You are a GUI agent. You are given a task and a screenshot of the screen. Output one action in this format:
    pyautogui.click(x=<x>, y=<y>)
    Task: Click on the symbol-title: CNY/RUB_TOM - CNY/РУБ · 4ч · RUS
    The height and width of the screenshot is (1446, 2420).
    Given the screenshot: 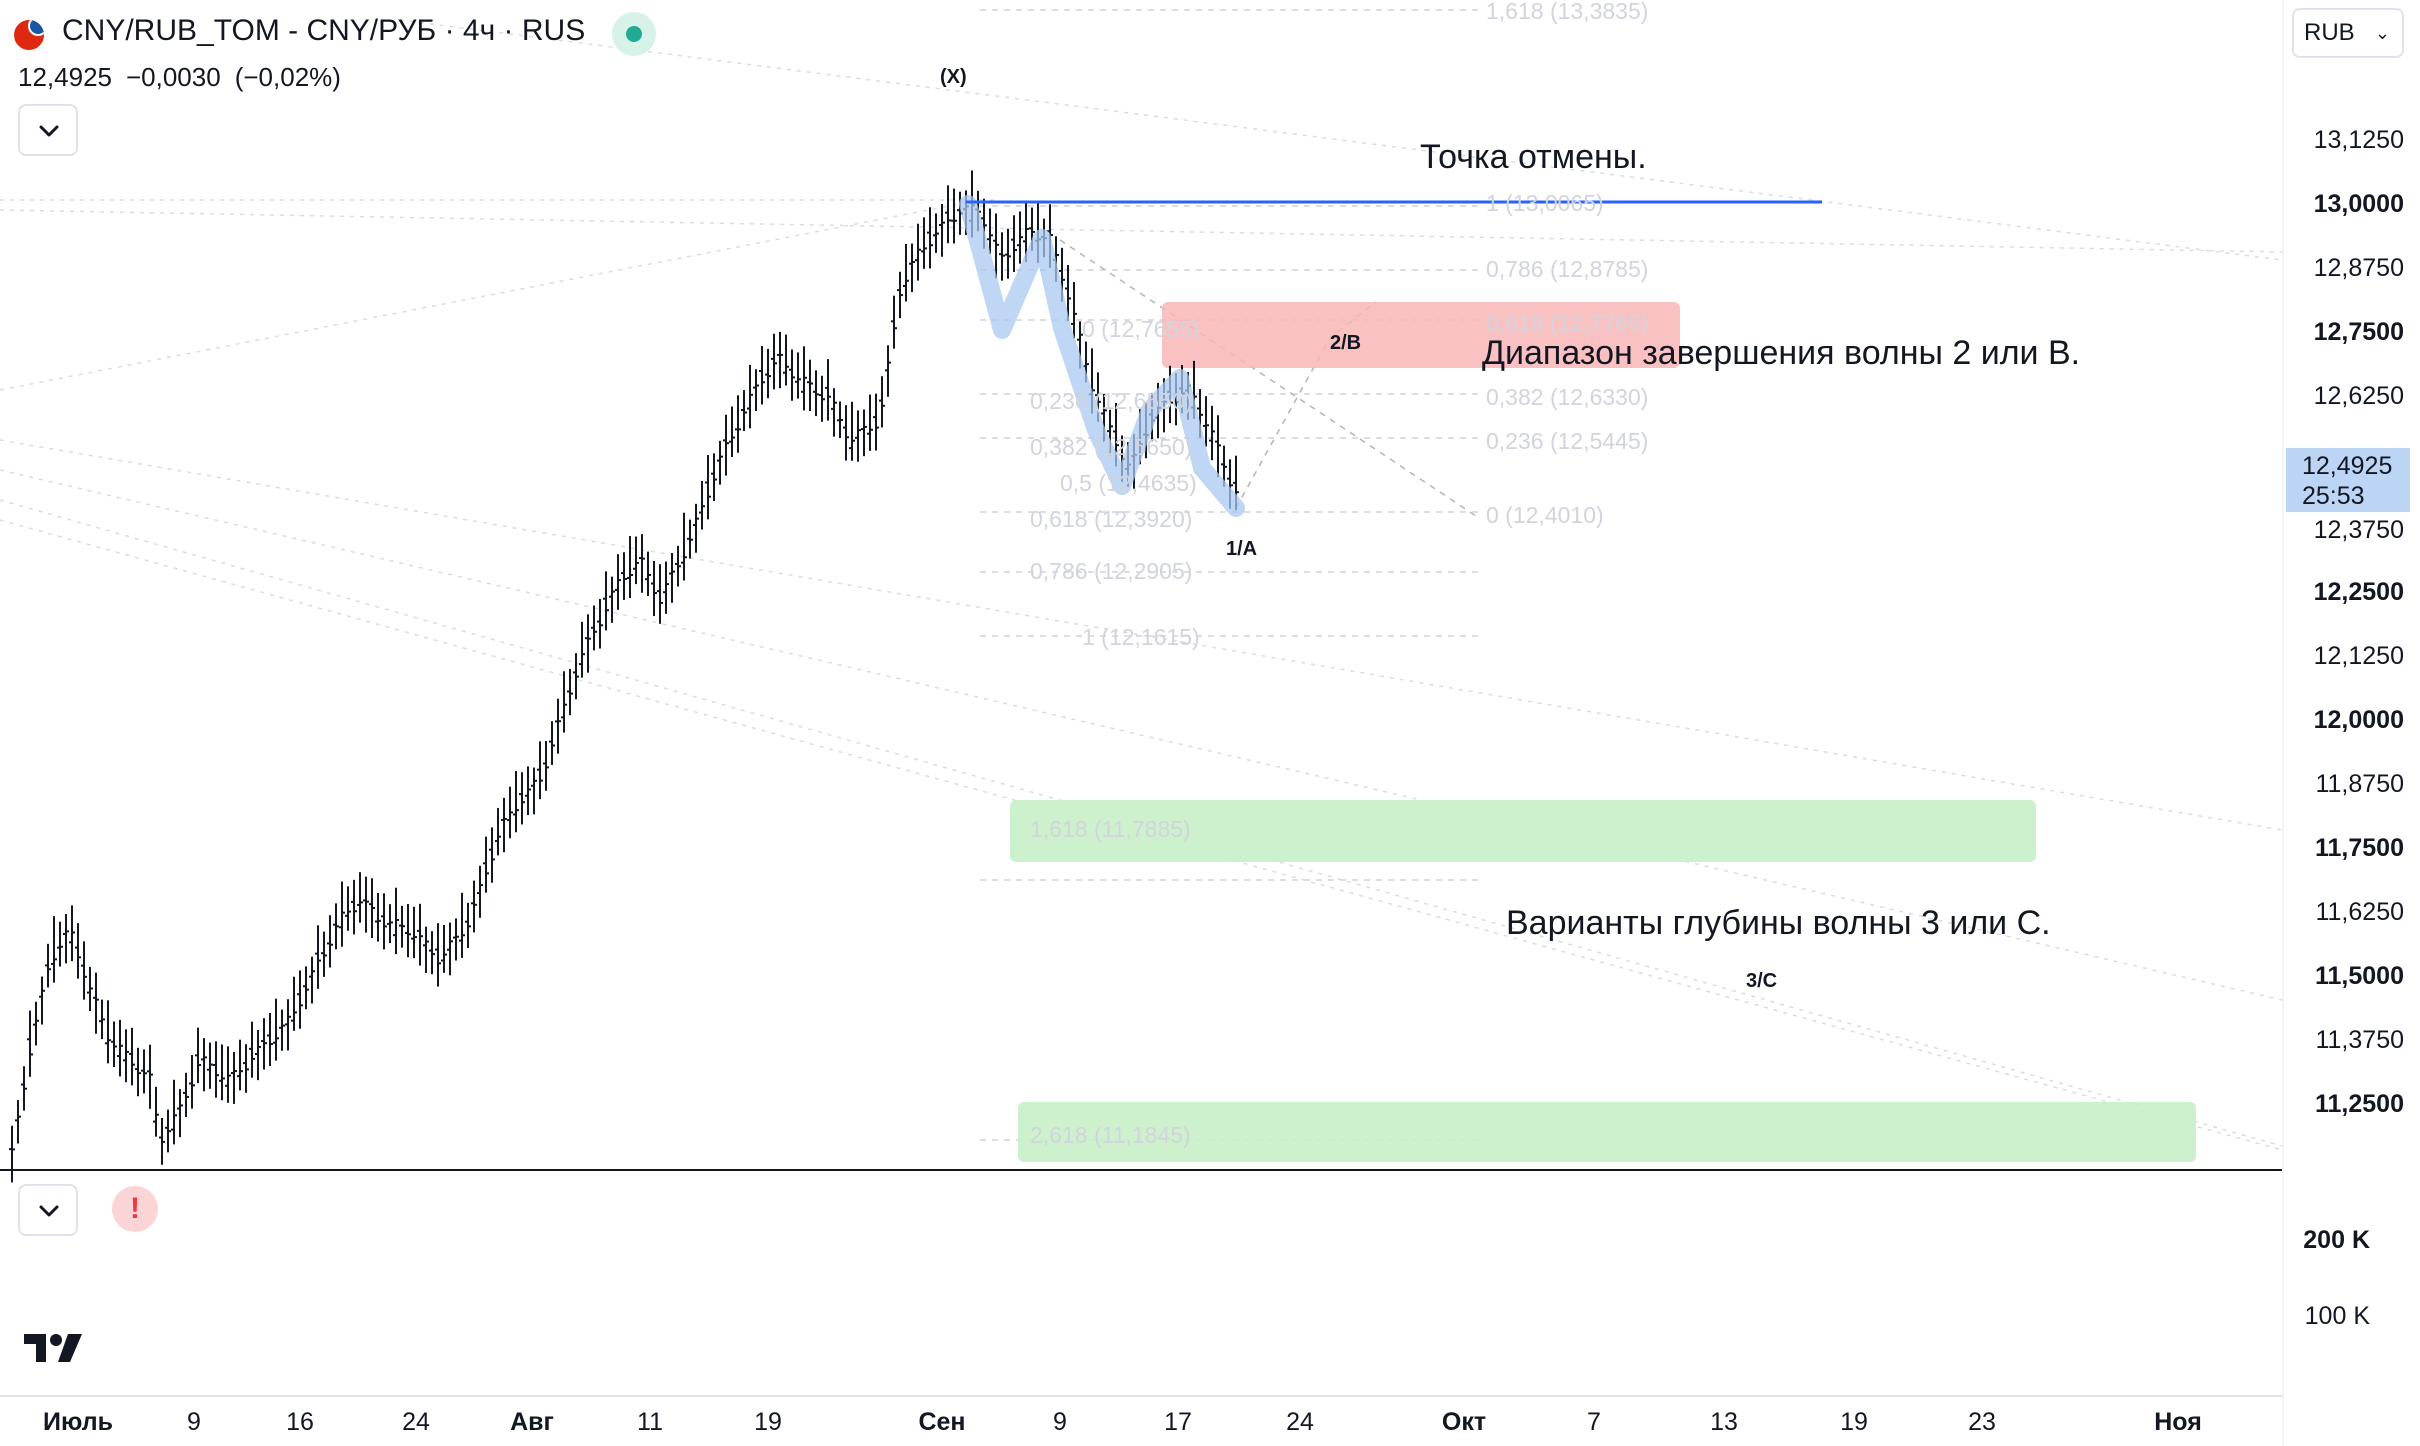 What is the action you would take?
    pyautogui.click(x=324, y=30)
    